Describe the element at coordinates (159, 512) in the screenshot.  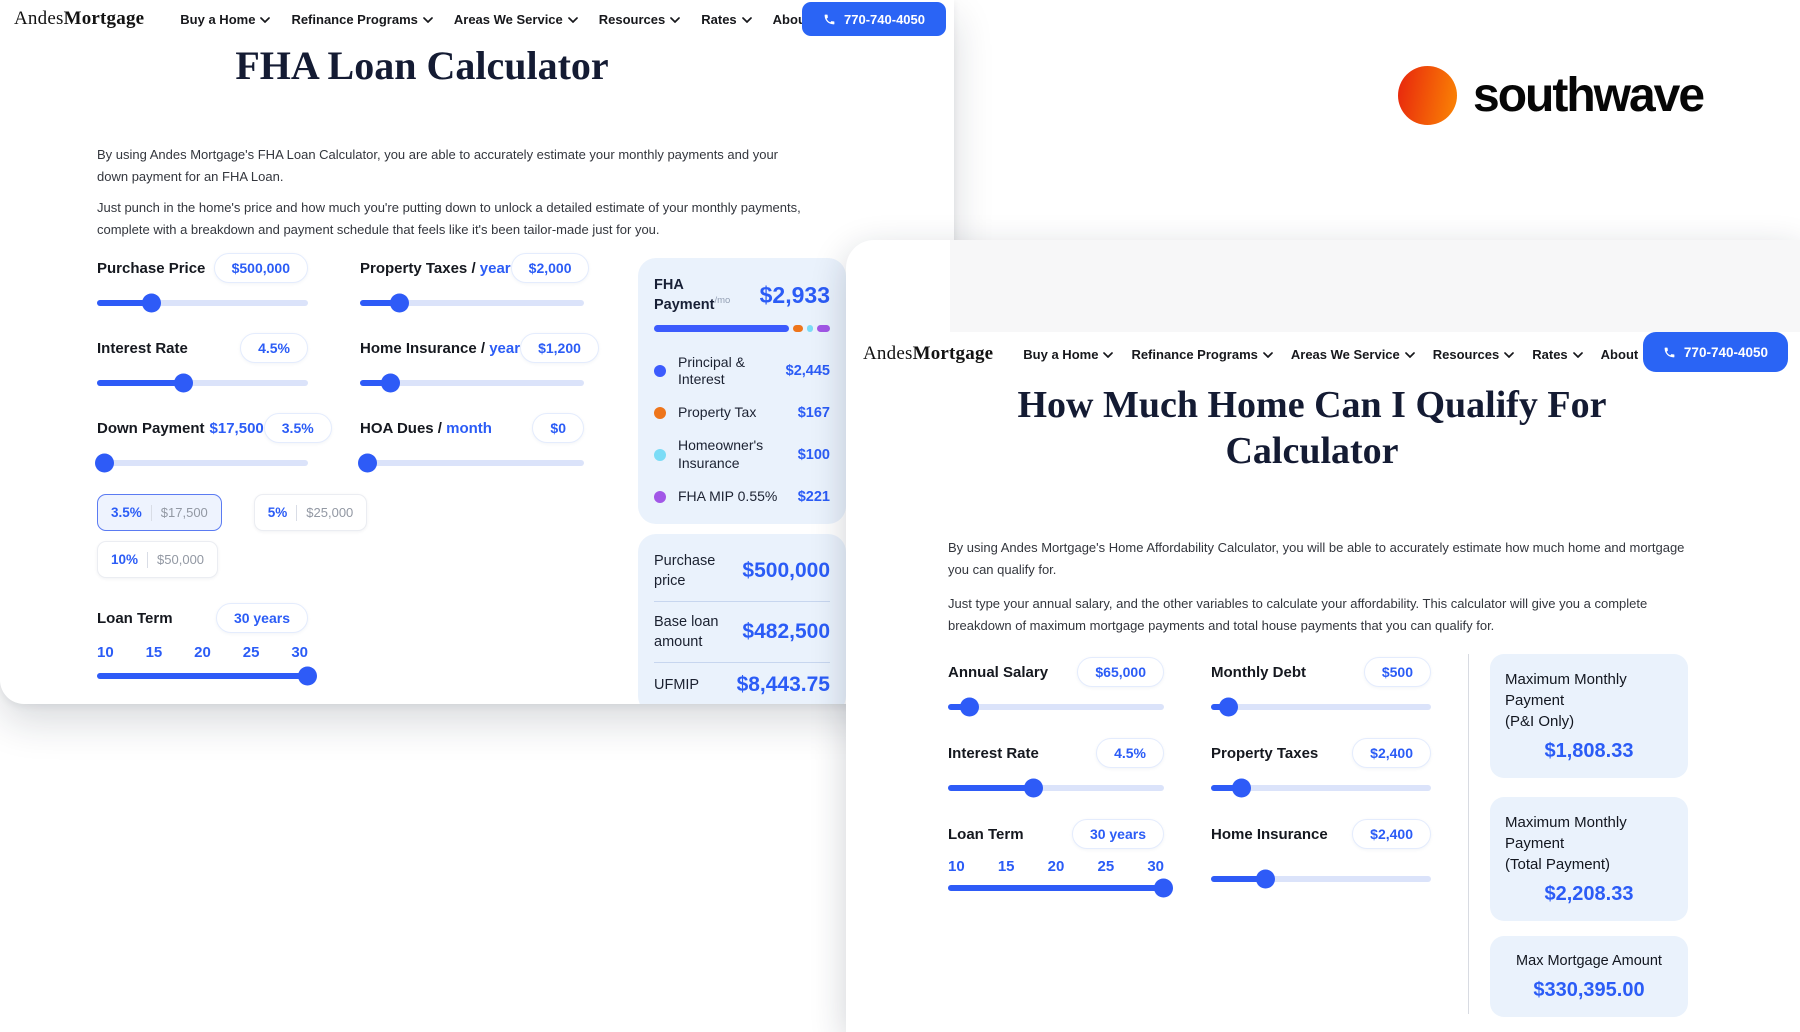
I see `preset-3-5-percent: 3.5% $17,500` at that location.